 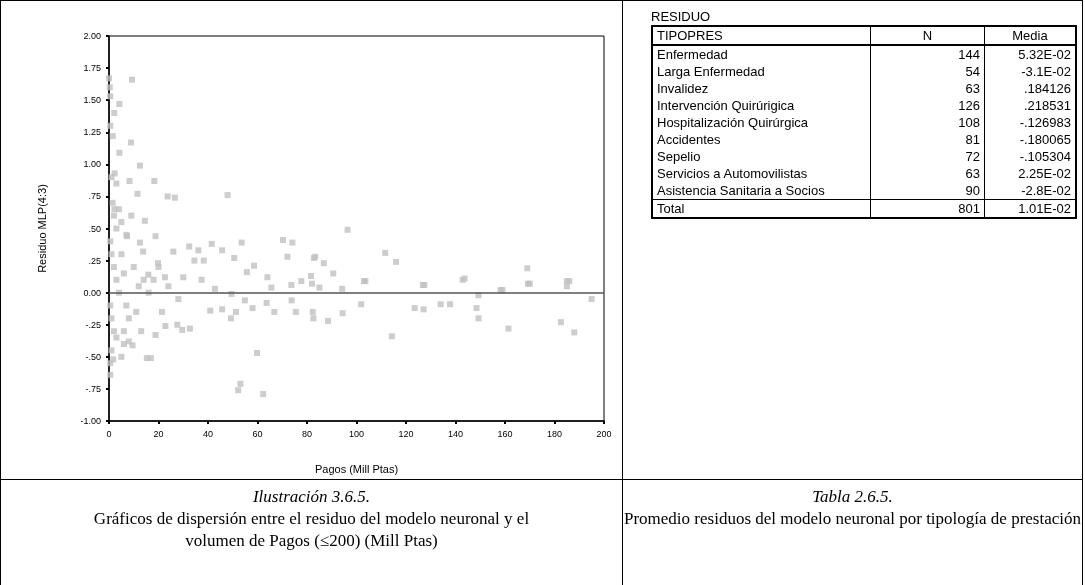 I want to click on text: Promedio residuos del modelo neuronal por tipología de prestación, so click(x=852, y=519).